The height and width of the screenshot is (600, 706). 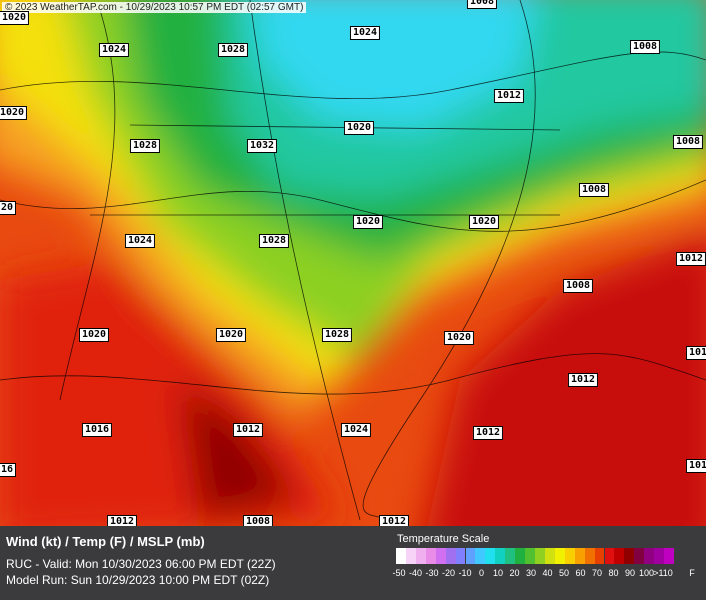 I want to click on scale-label: 60, so click(x=580, y=573).